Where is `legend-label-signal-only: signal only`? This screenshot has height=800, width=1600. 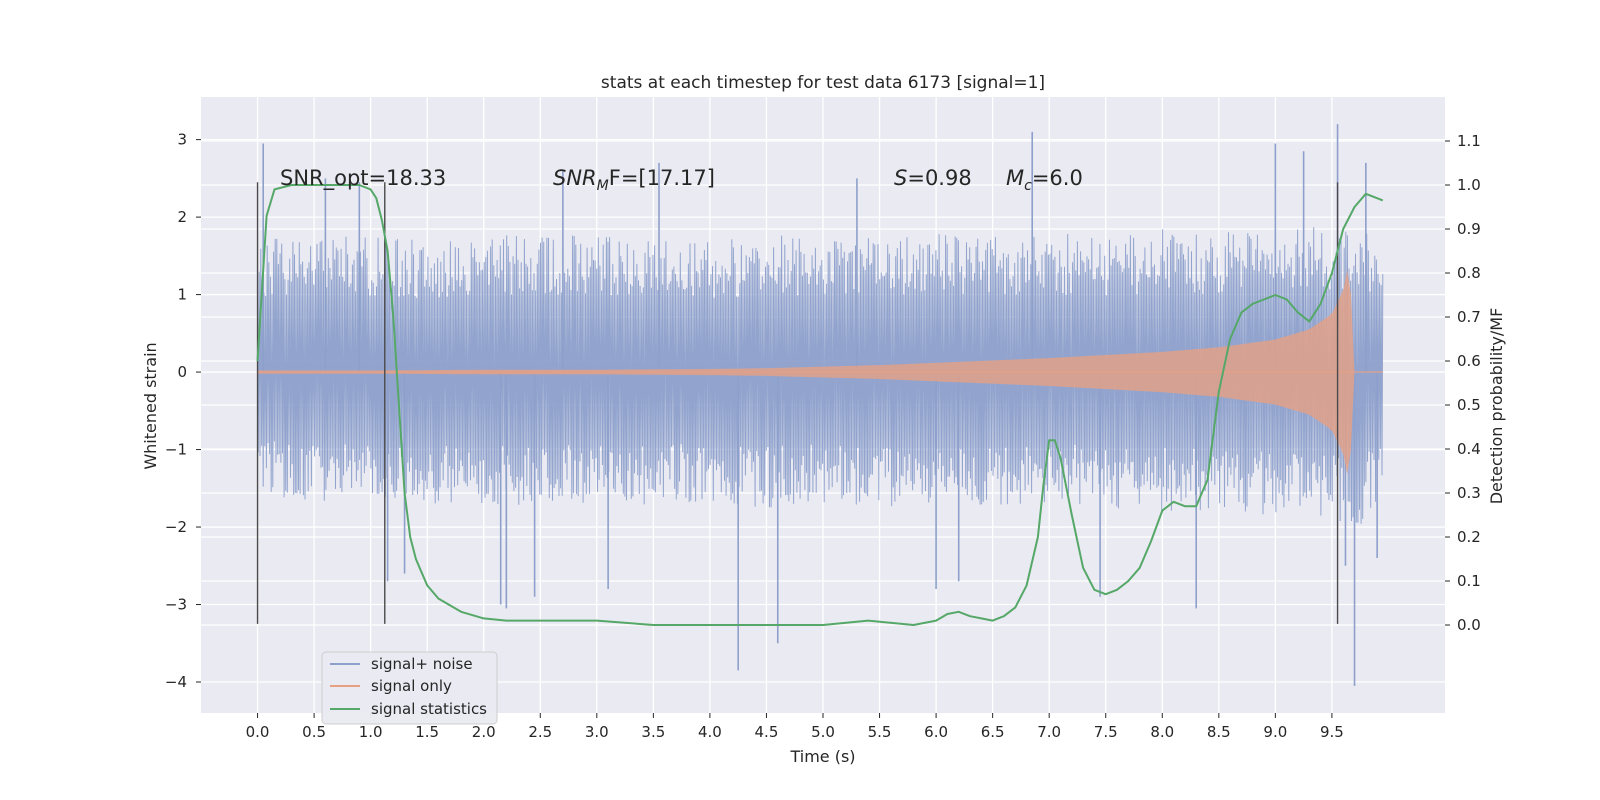
legend-label-signal-only: signal only is located at coordinates (411, 686).